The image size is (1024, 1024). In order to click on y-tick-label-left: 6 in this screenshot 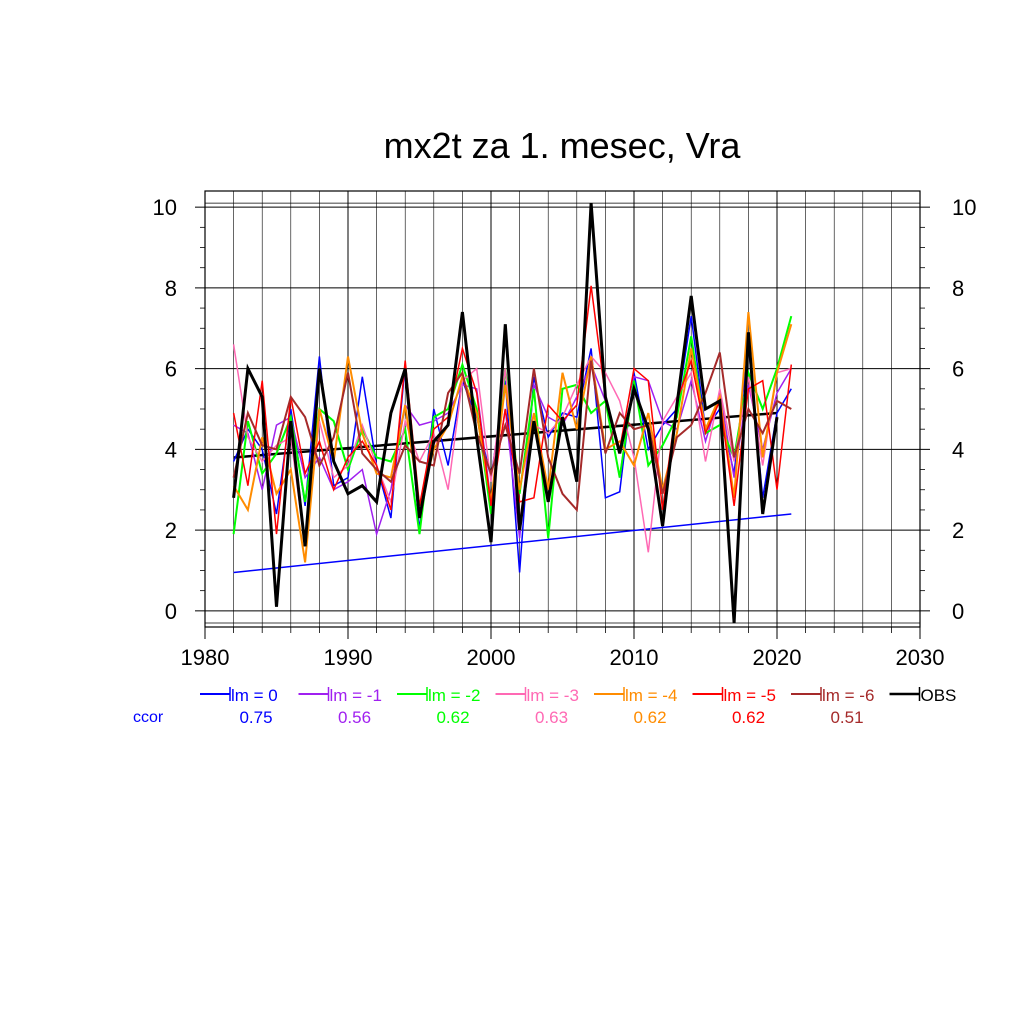, I will do `click(171, 369)`.